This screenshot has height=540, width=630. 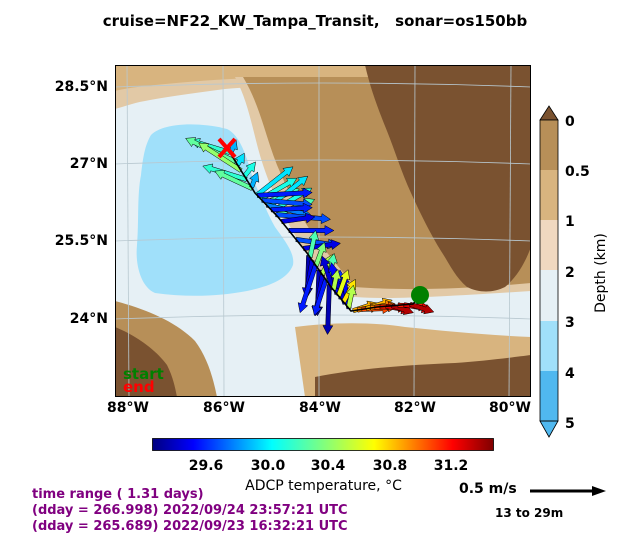 I want to click on lon-label-86: 86°W, so click(x=224, y=408).